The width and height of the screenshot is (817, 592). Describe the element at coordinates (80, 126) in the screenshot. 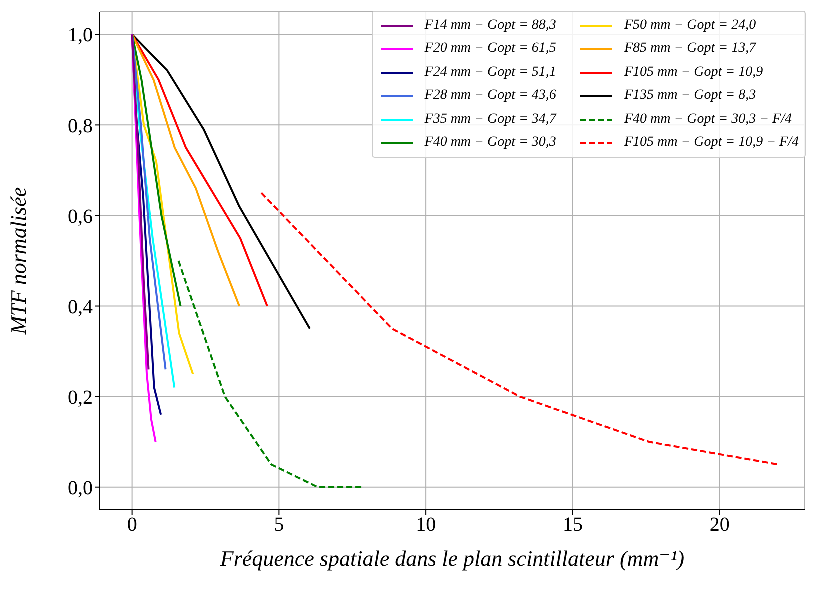

I see `y-tick-label: 0,8` at that location.